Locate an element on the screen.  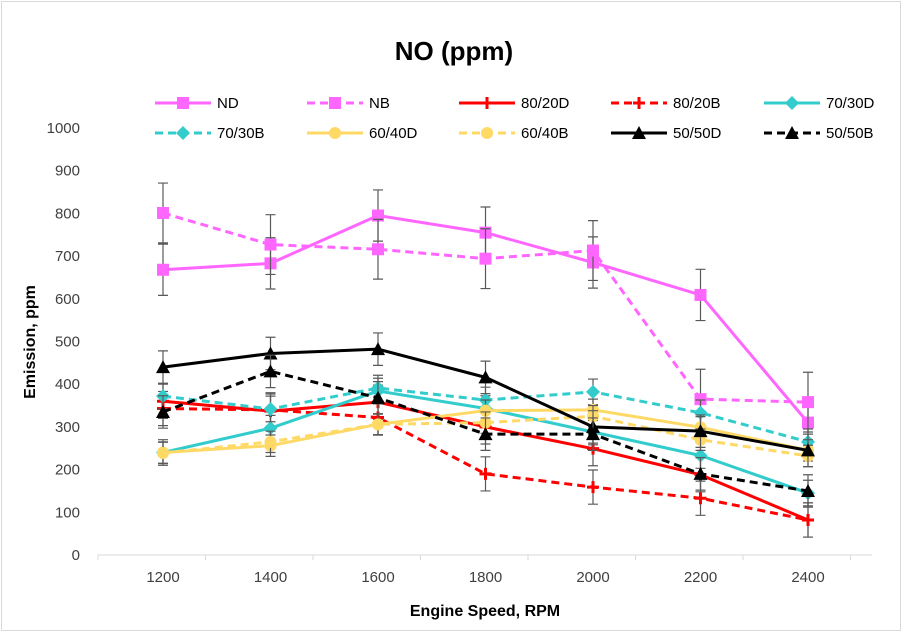
legend-label: 70/30B is located at coordinates (241, 133).